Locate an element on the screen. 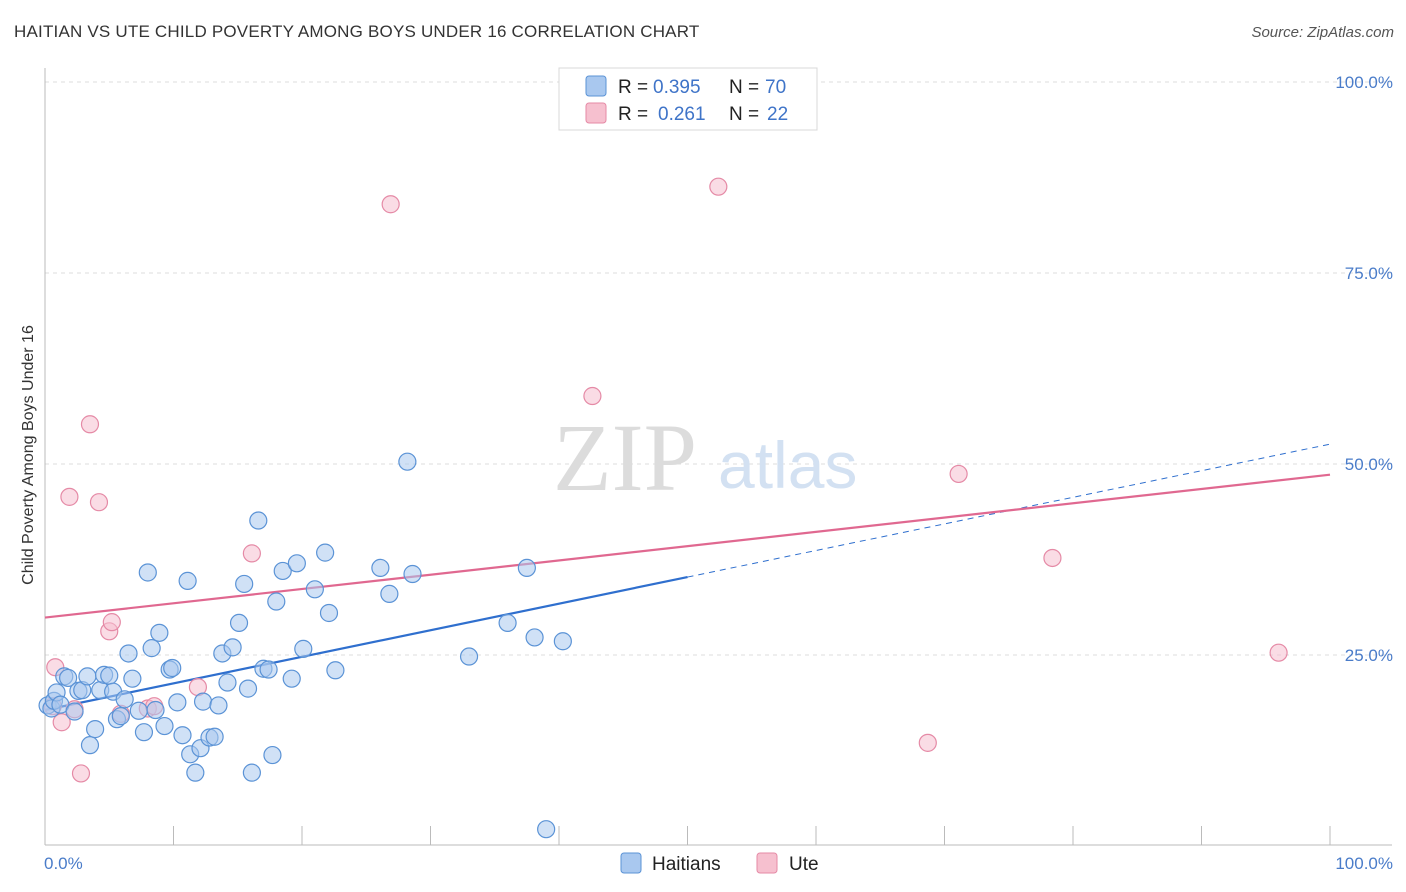  x-tick-label: 0.0% is located at coordinates (63, 863).